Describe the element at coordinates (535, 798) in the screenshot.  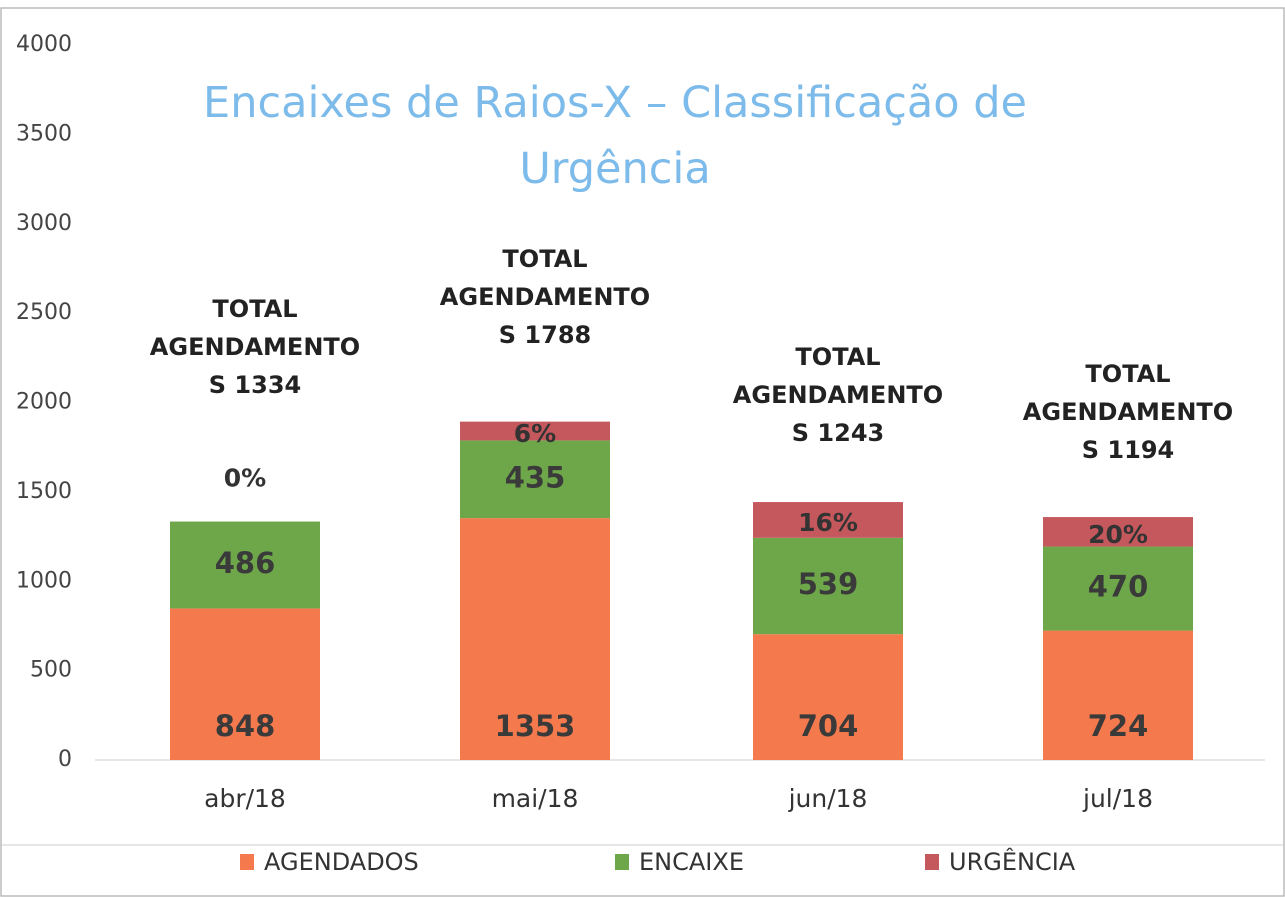
I see `x-tick-label: mai/18` at that location.